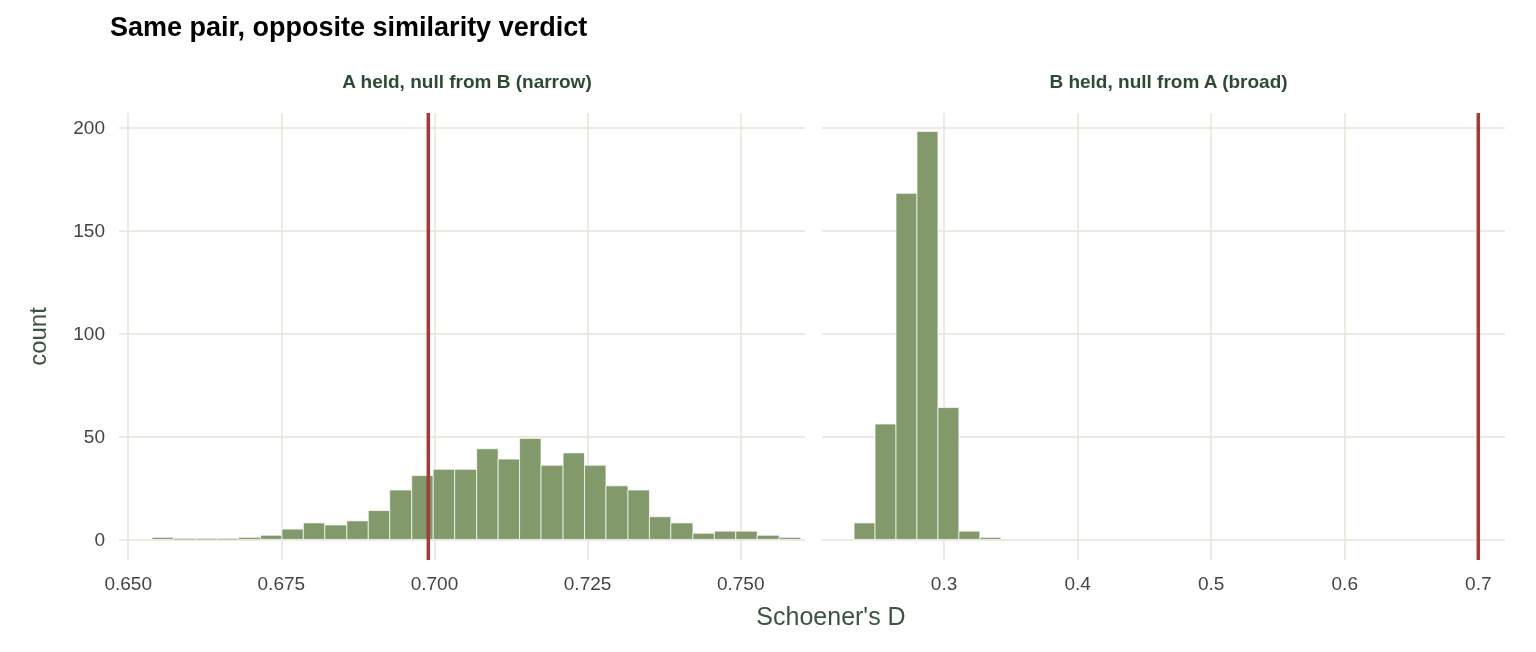 This screenshot has height=652, width=1536. What do you see at coordinates (467, 81) in the screenshot?
I see `chart-subtitle: A held, null from B (narrow)` at bounding box center [467, 81].